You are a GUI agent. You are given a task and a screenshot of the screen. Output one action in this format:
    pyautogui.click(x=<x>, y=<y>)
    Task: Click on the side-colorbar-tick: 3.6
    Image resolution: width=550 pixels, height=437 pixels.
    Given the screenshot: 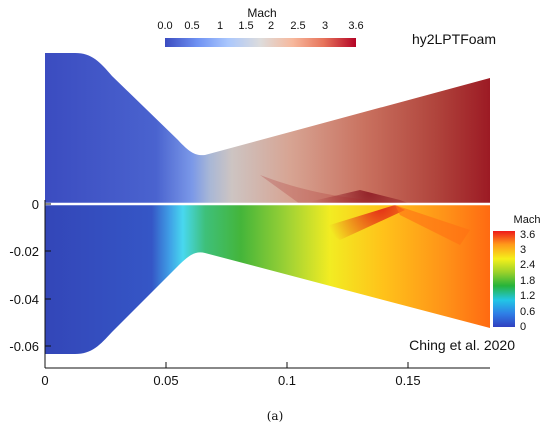 What is the action you would take?
    pyautogui.click(x=527, y=235)
    